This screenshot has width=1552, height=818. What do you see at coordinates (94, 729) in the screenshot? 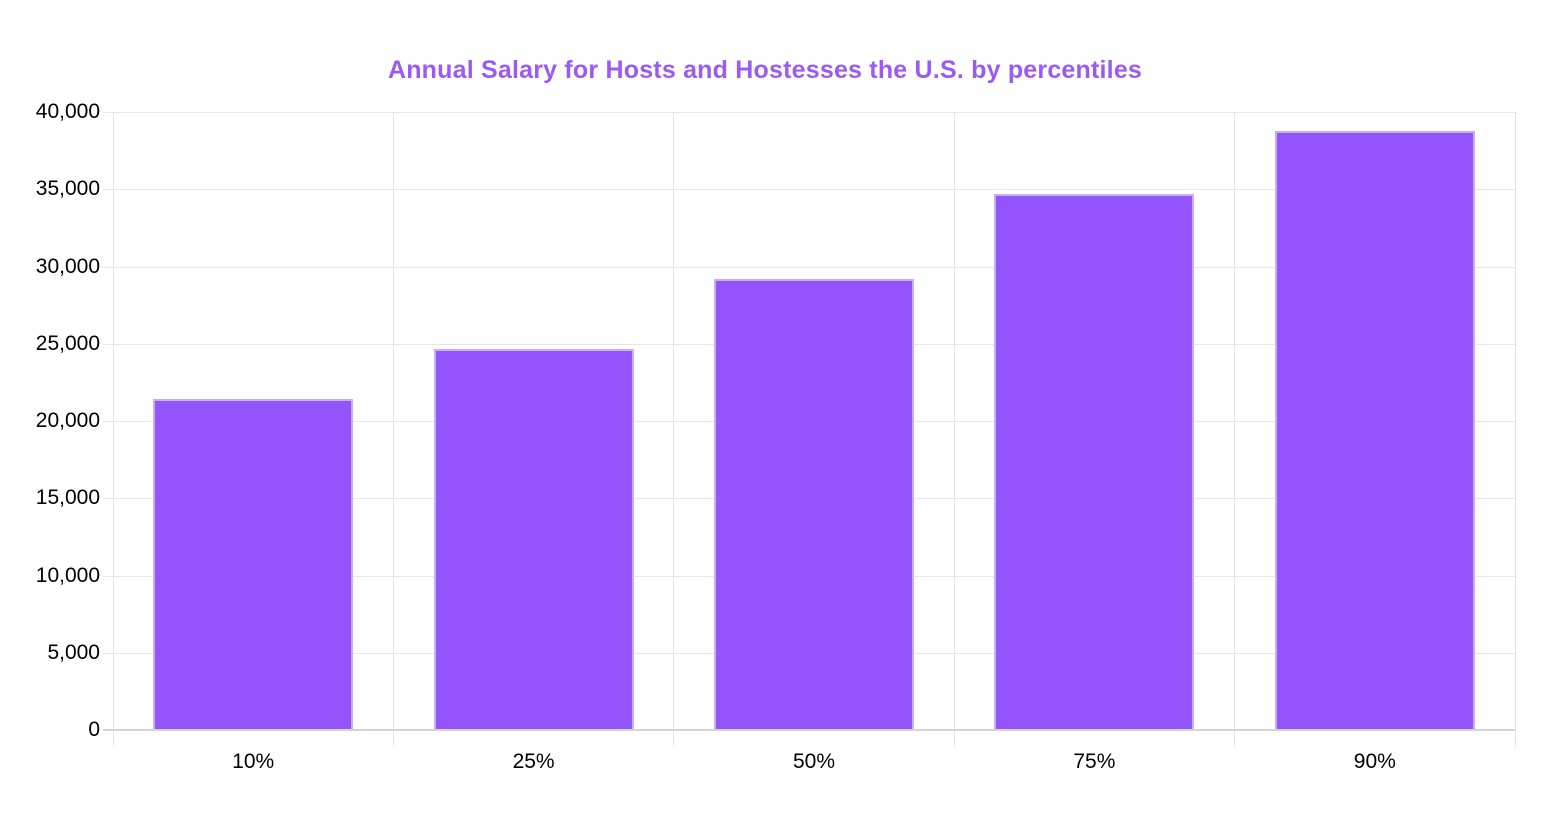
I see `y-tick-label: 0` at bounding box center [94, 729].